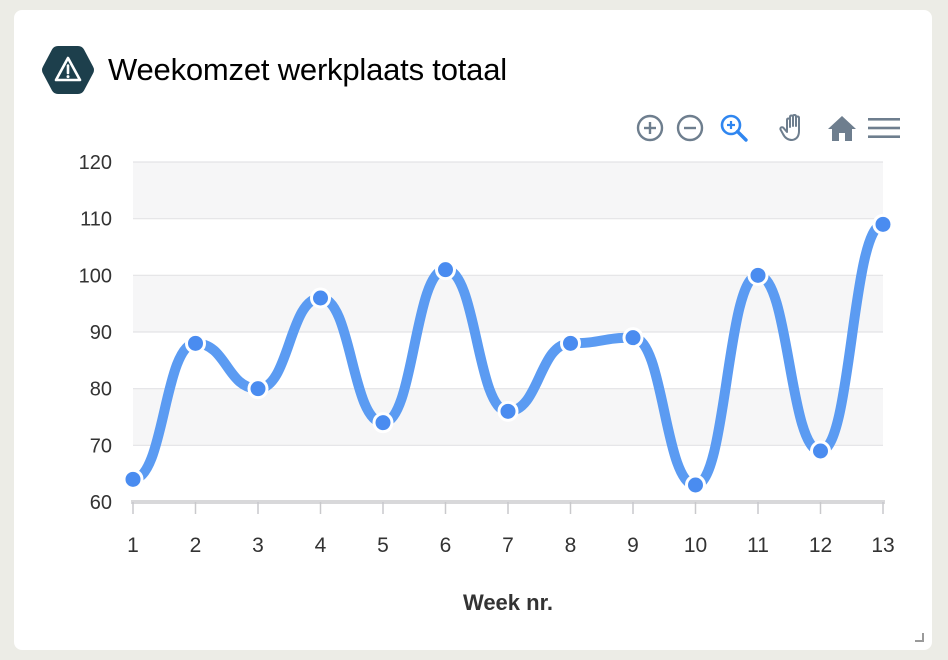  Describe the element at coordinates (690, 128) in the screenshot. I see `zoom-out-icon` at that location.